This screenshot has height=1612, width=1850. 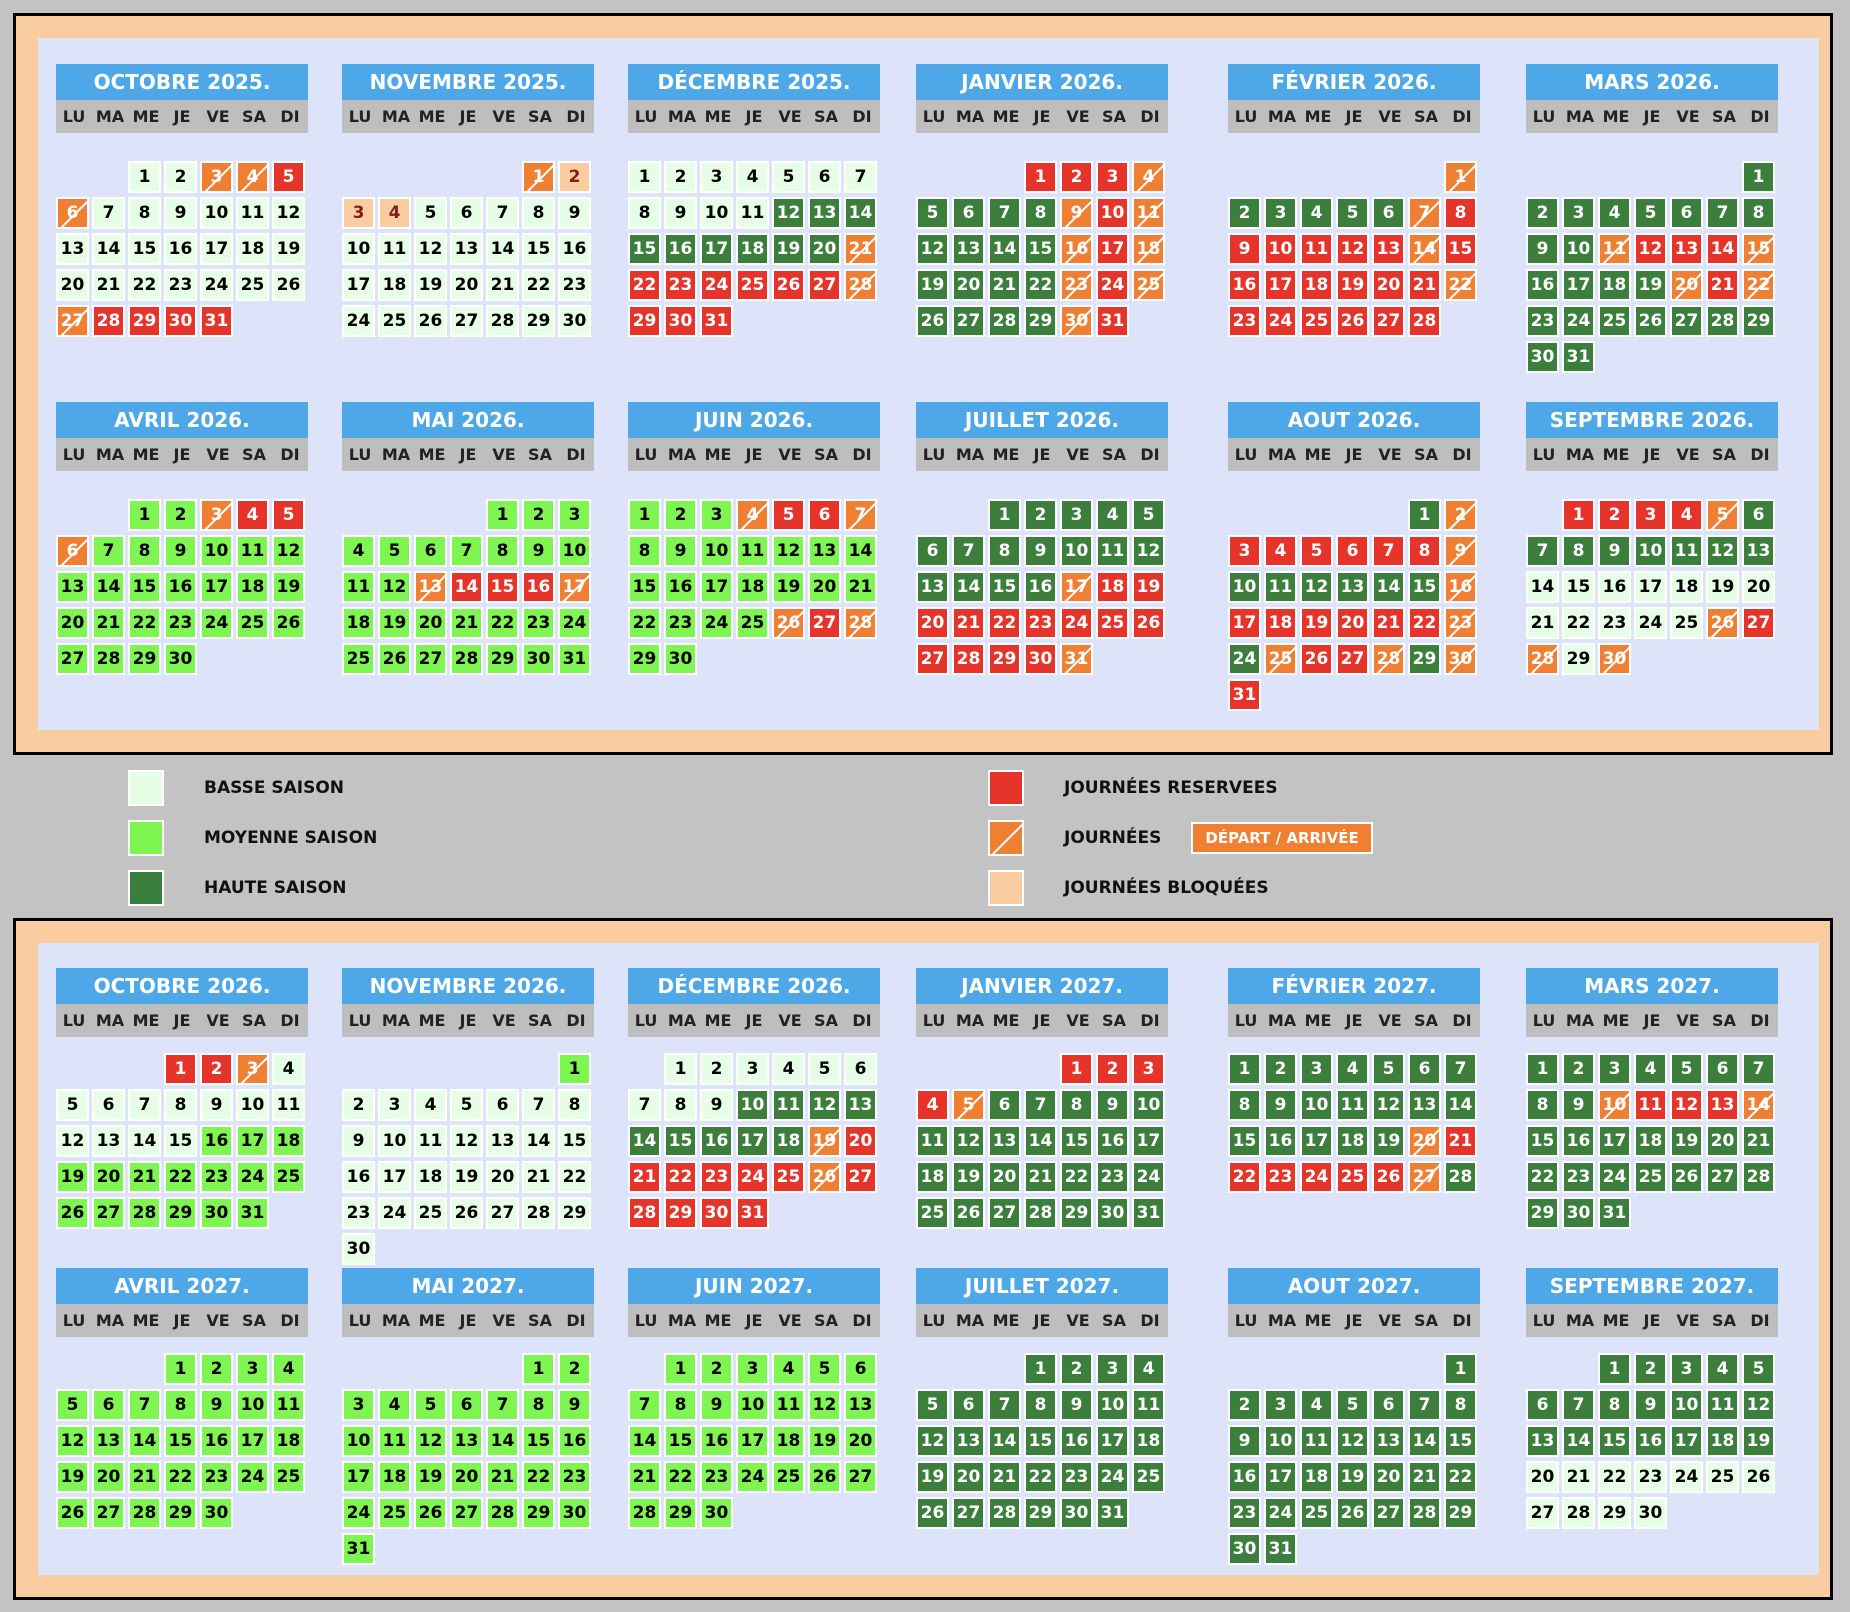 What do you see at coordinates (788, 1369) in the screenshot?
I see `day-cell: 4` at bounding box center [788, 1369].